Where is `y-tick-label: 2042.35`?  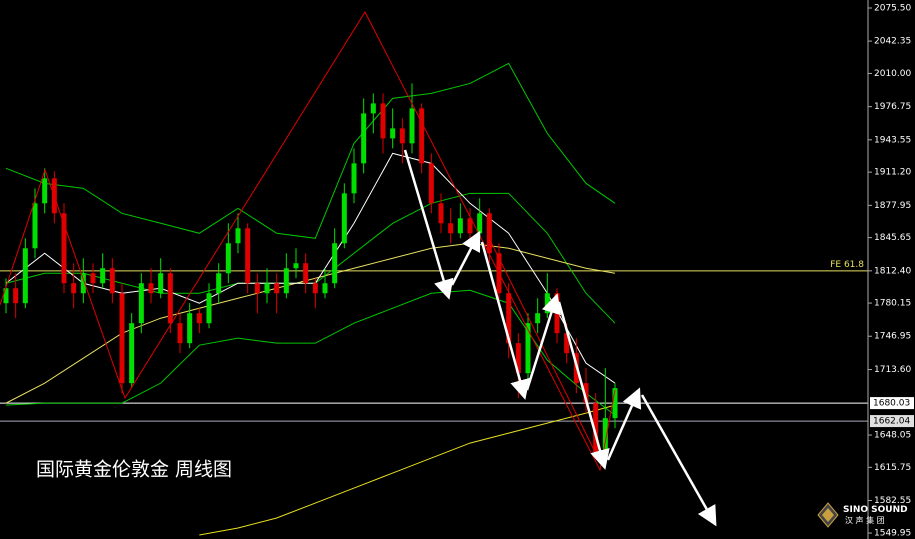
y-tick-label: 2042.35 is located at coordinates (892, 42).